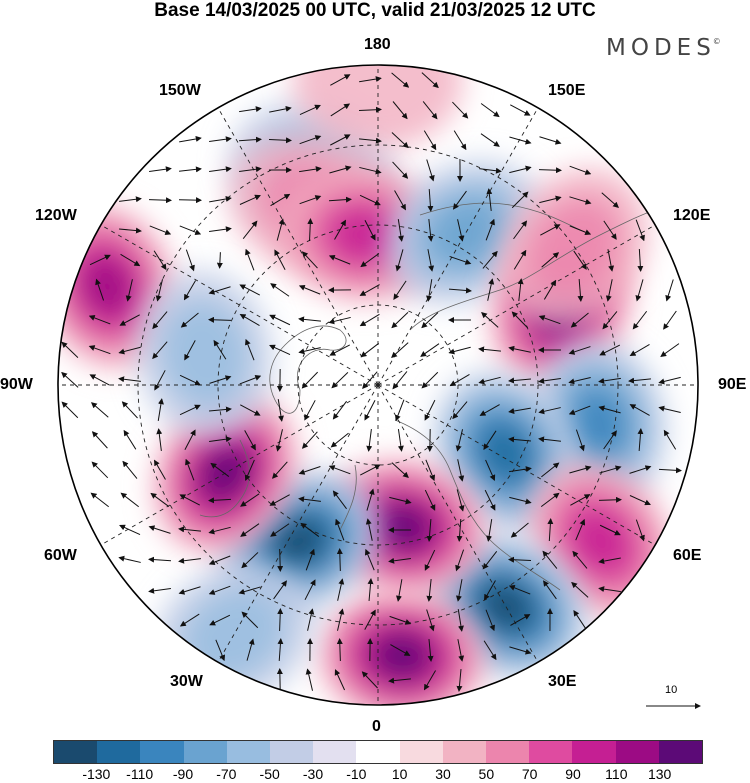 Image resolution: width=750 pixels, height=783 pixels. I want to click on lon-label-90e: 90E, so click(732, 384).